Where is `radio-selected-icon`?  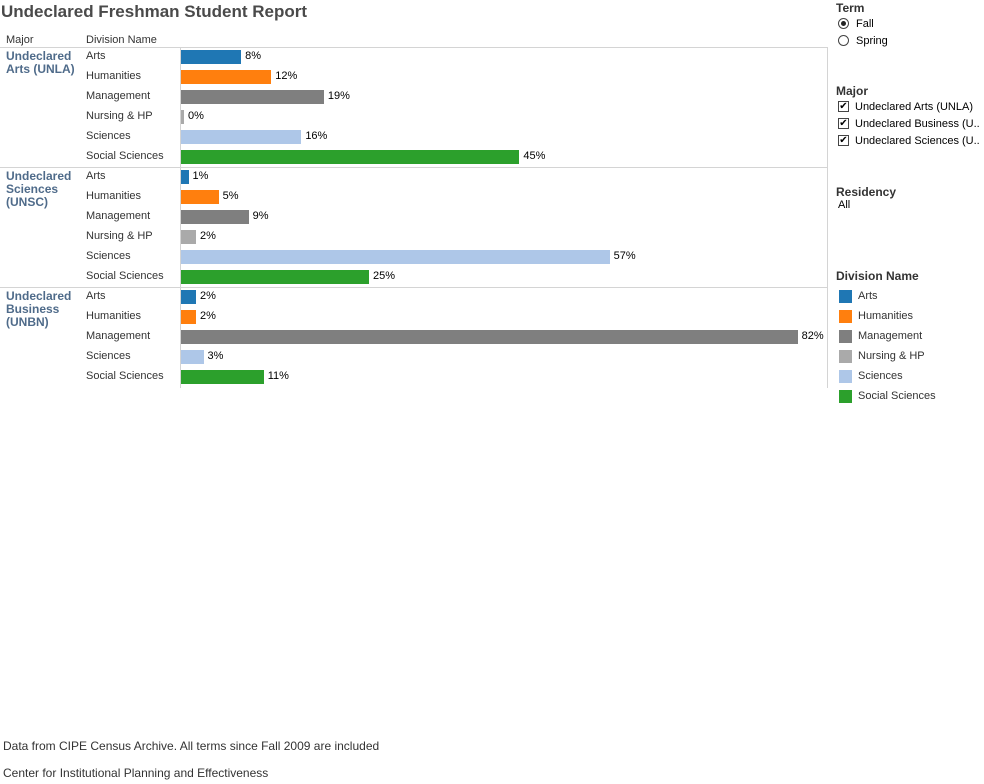
radio-selected-icon is located at coordinates (843, 23).